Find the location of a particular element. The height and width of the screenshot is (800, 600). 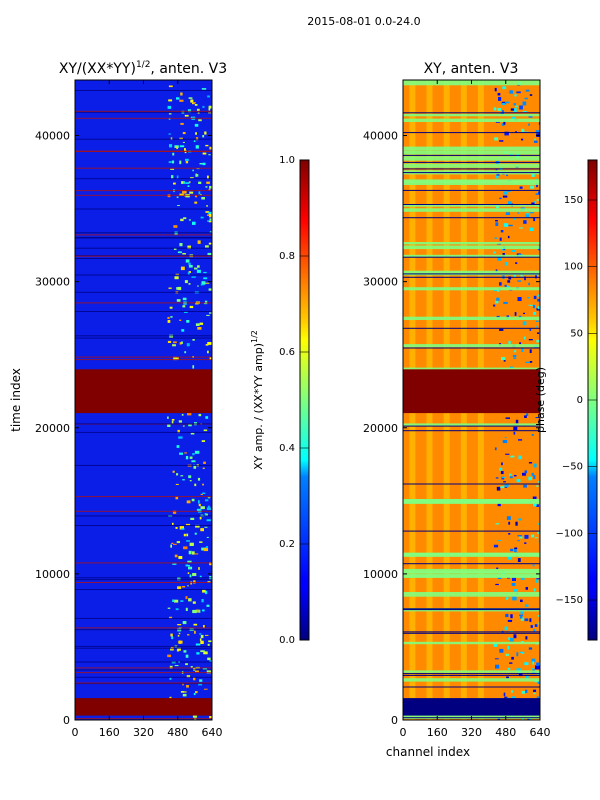

heatmap-band is located at coordinates (471, 391).